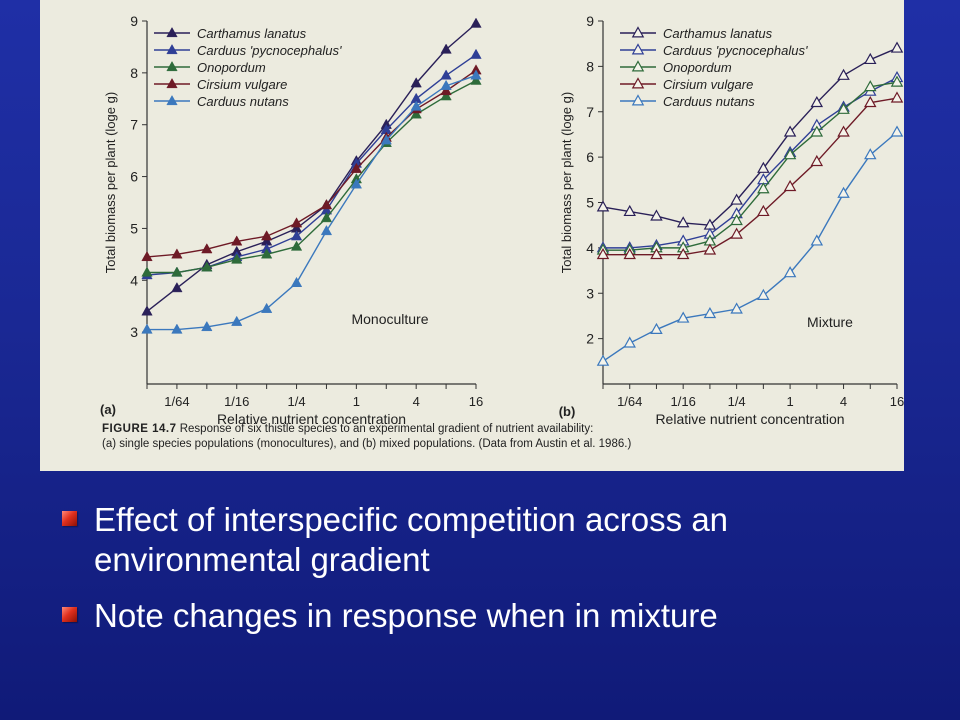  I want to click on legend-label: Cirsium vulgare, so click(708, 84).